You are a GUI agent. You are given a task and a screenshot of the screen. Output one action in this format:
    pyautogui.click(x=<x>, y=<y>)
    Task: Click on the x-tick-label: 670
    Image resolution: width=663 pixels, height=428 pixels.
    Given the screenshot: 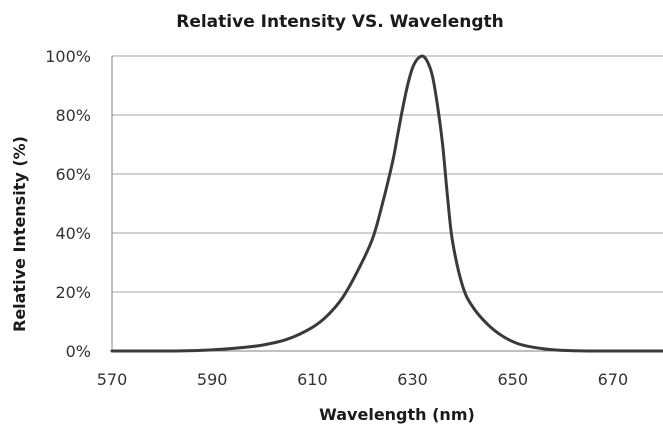 What is the action you would take?
    pyautogui.click(x=613, y=379)
    